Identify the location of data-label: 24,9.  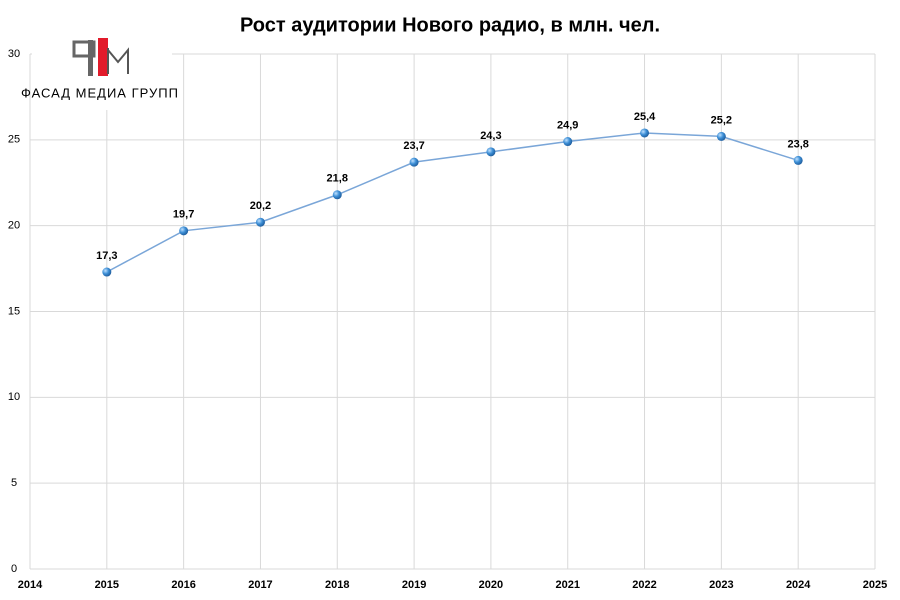
(567, 125).